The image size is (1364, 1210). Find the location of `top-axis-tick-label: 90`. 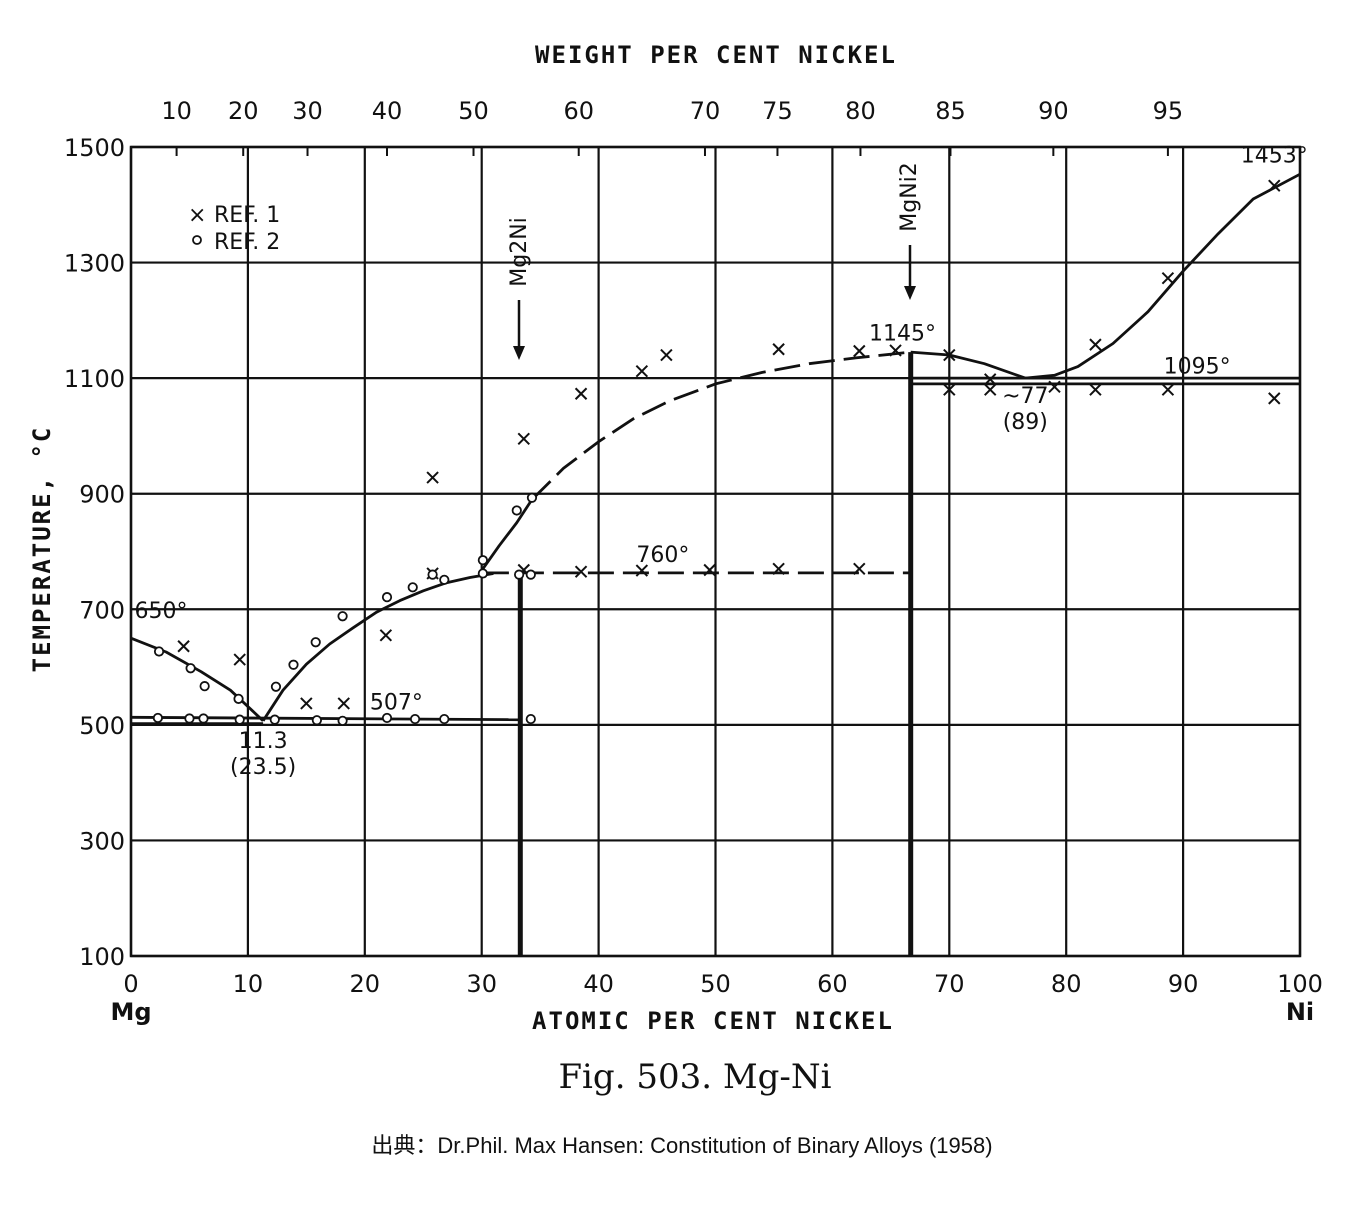

top-axis-tick-label: 90 is located at coordinates (1053, 111).